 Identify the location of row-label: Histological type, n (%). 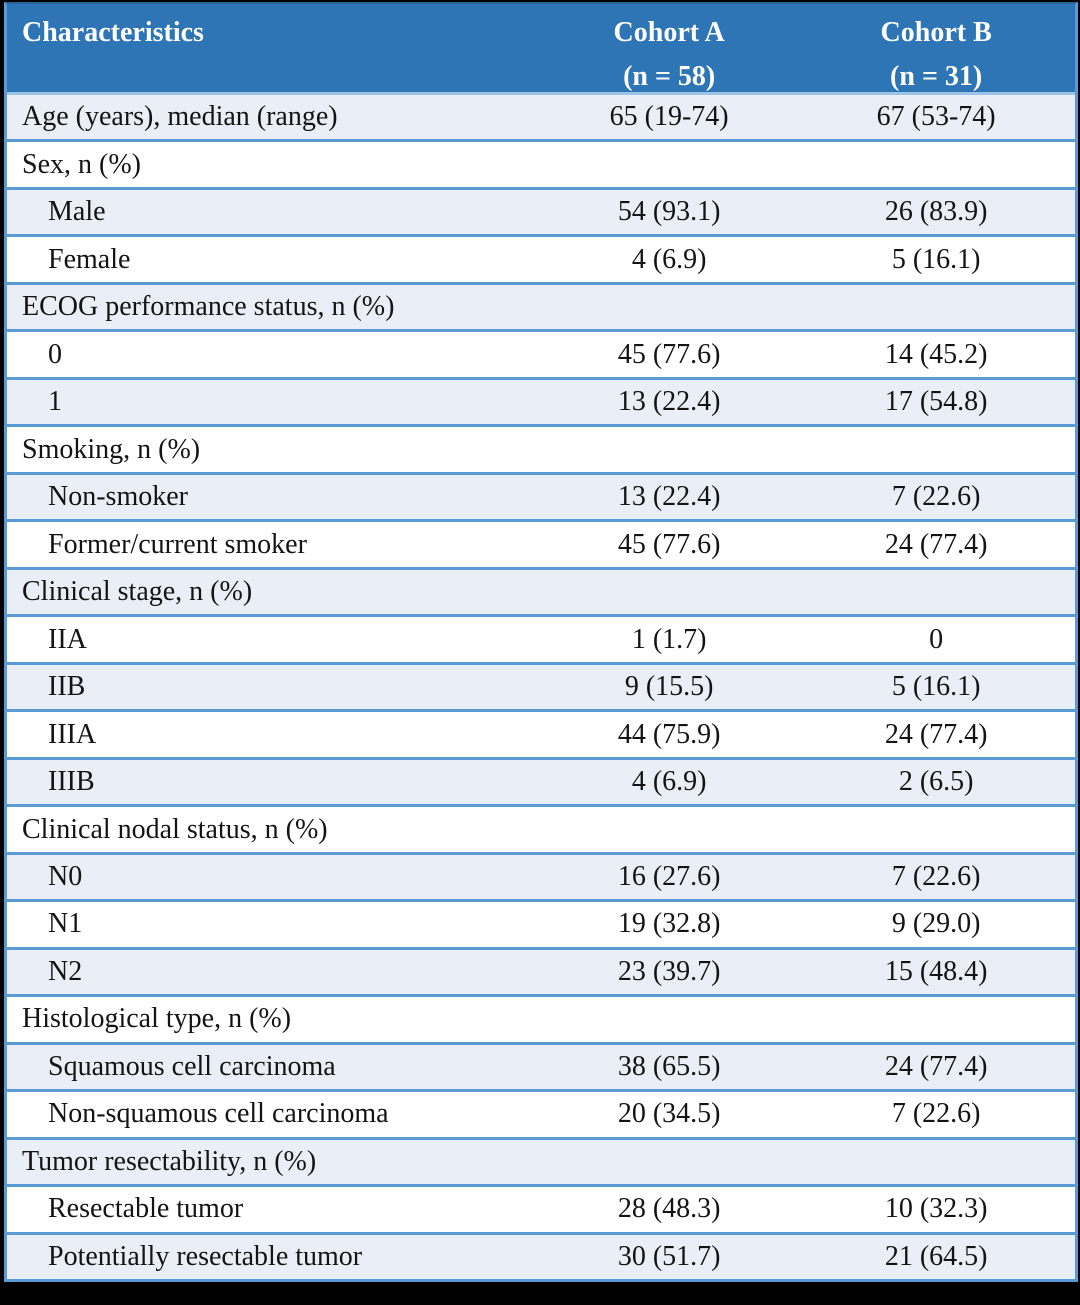
(157, 1019).